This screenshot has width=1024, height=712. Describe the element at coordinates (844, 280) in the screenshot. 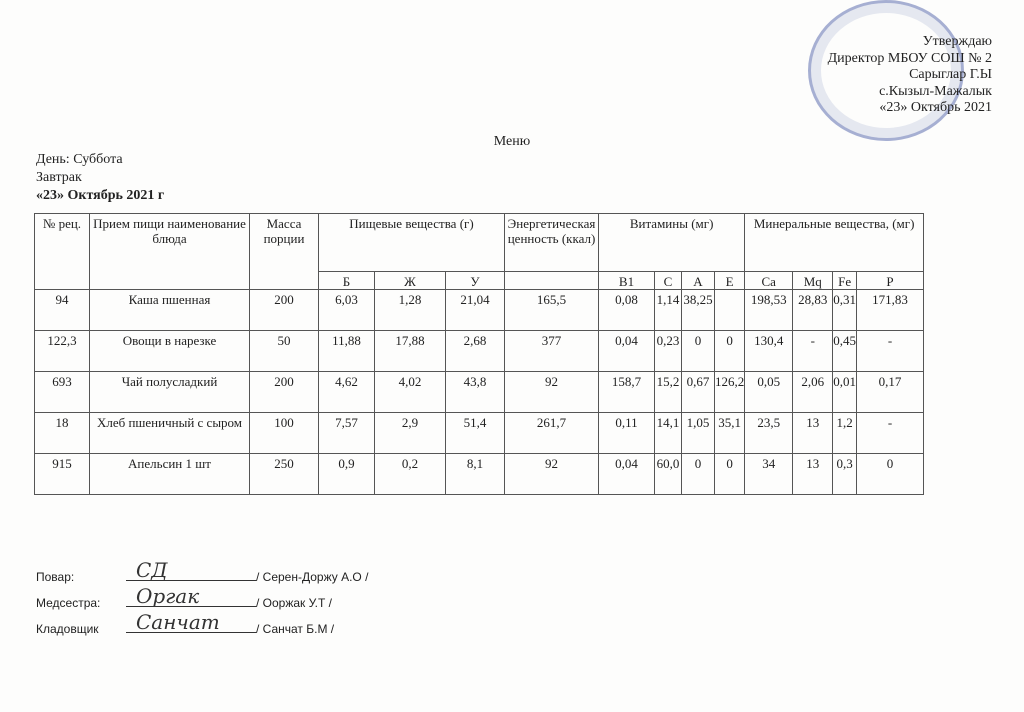

I see `subheader-cell: Fe` at that location.